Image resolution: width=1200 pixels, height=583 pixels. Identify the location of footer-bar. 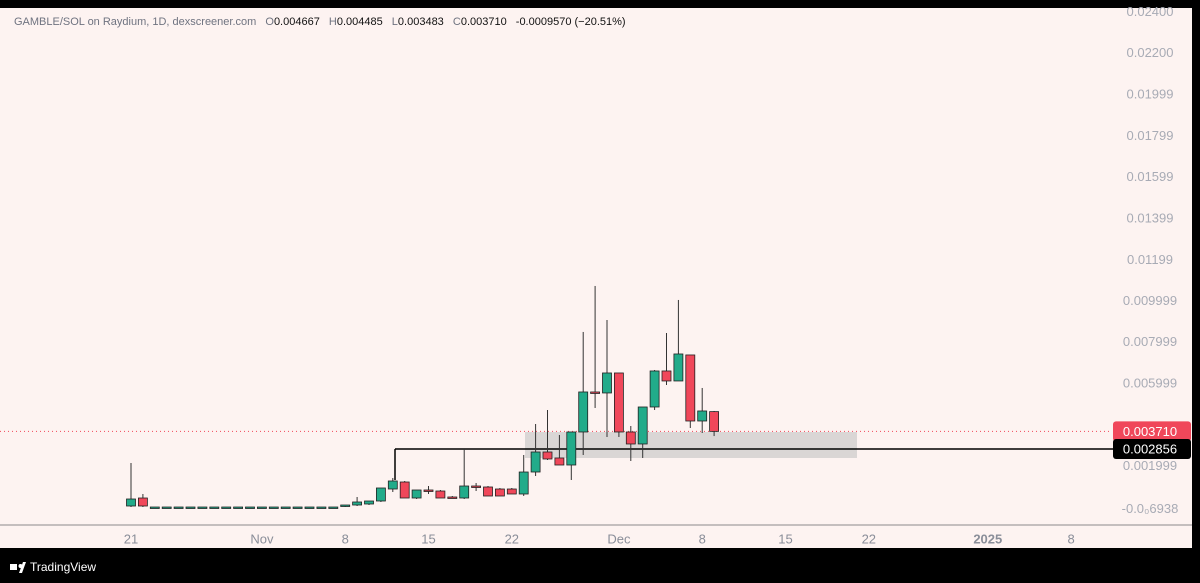
(600, 565).